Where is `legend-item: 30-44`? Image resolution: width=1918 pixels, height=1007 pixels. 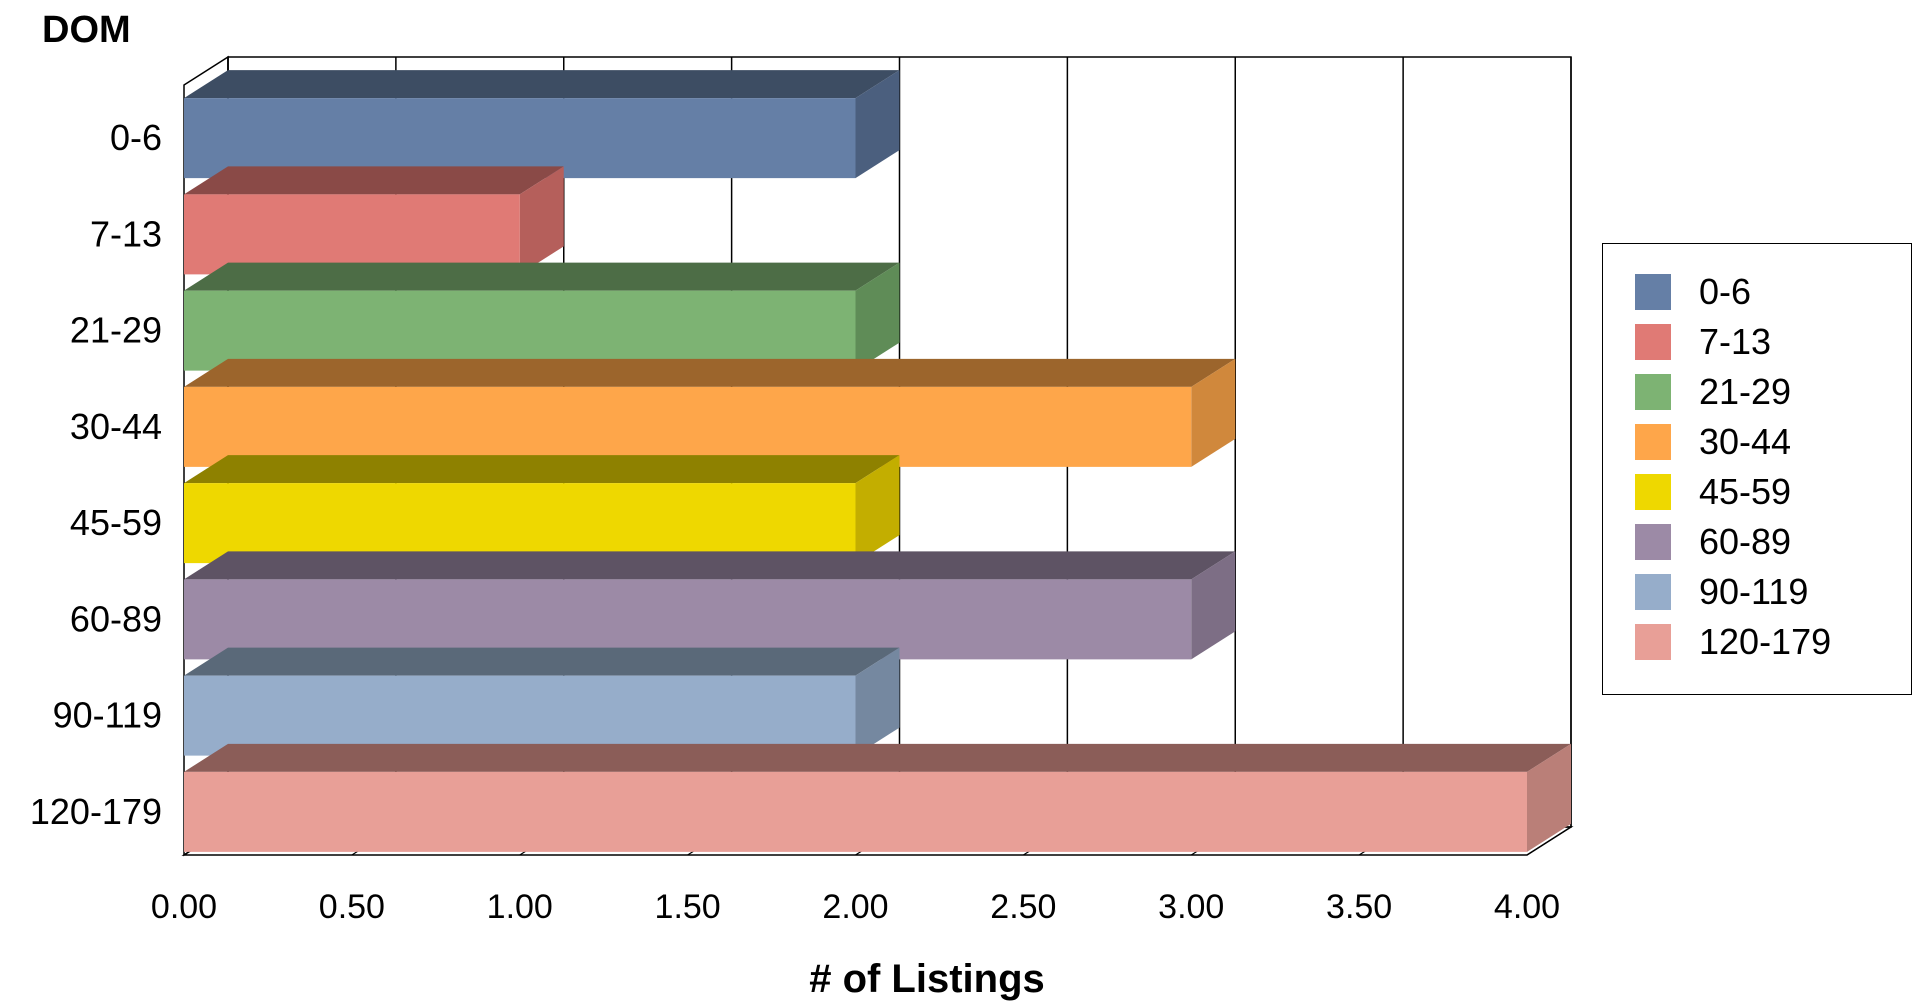 legend-item: 30-44 is located at coordinates (1713, 442).